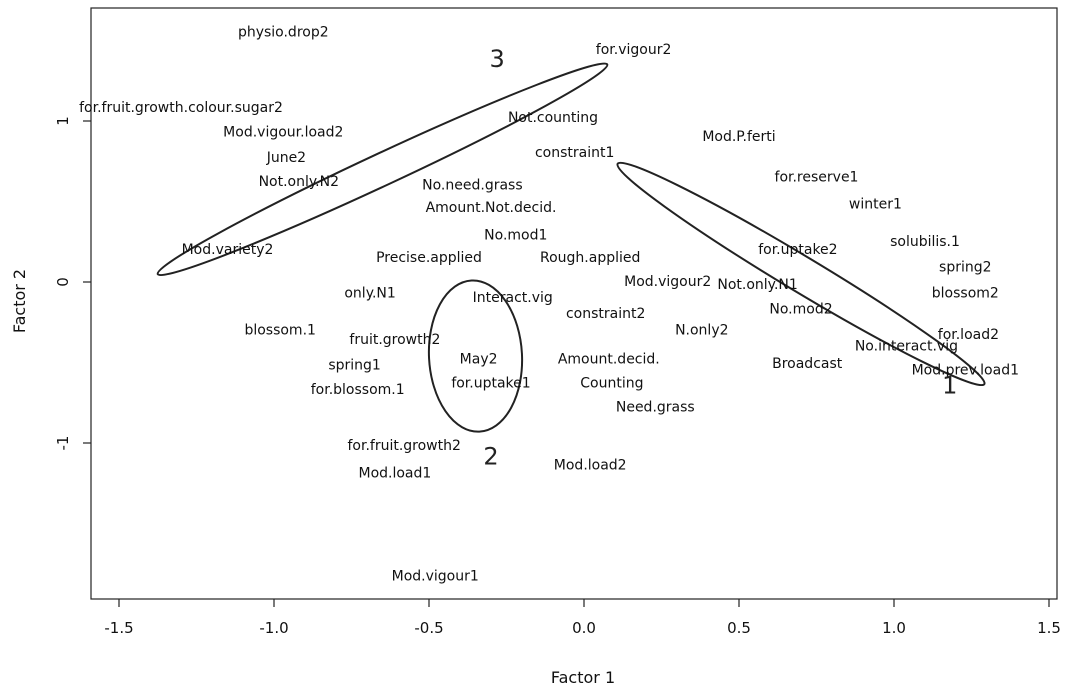 This screenshot has height=689, width=1070. Describe the element at coordinates (634, 50) in the screenshot. I see `point-label: for.vigour2` at that location.